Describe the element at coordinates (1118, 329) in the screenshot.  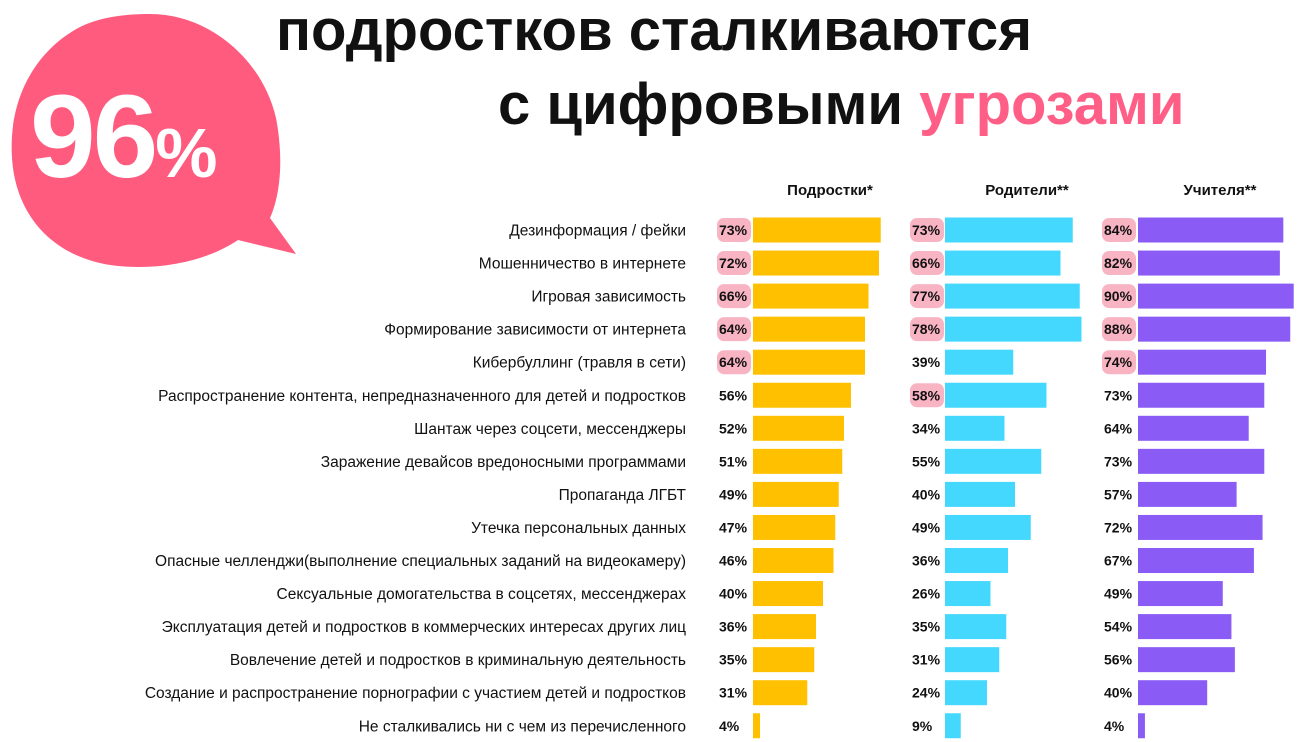
I see `value-label: 88%` at that location.